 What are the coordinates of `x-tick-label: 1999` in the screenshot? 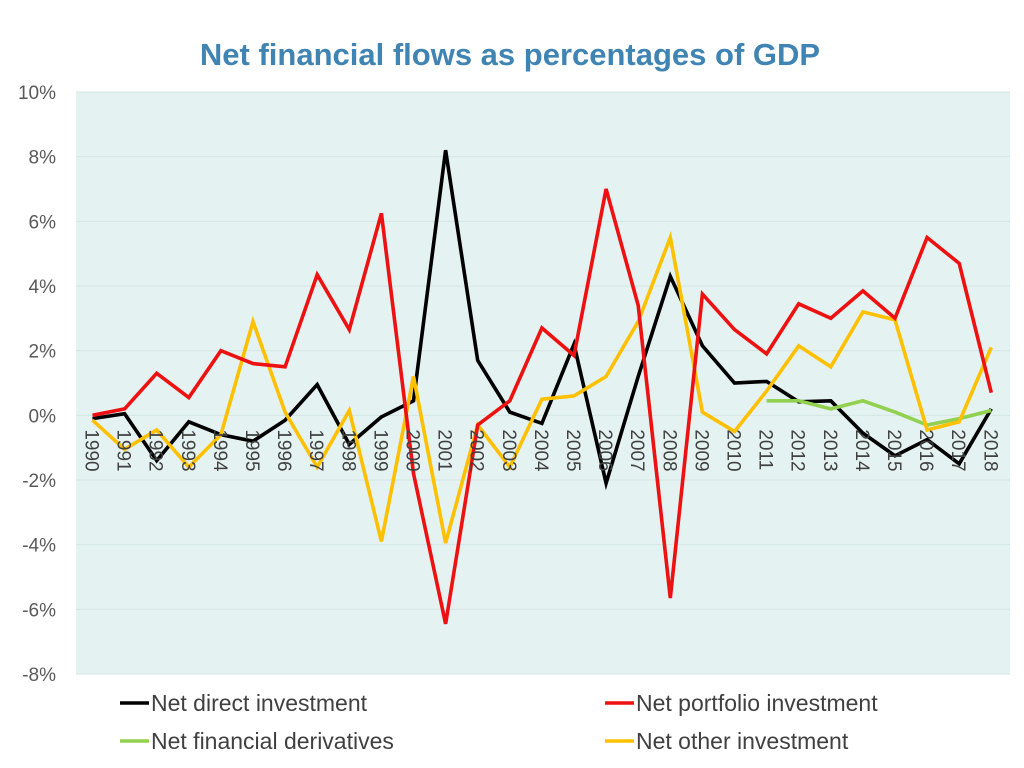 It's located at (379, 450).